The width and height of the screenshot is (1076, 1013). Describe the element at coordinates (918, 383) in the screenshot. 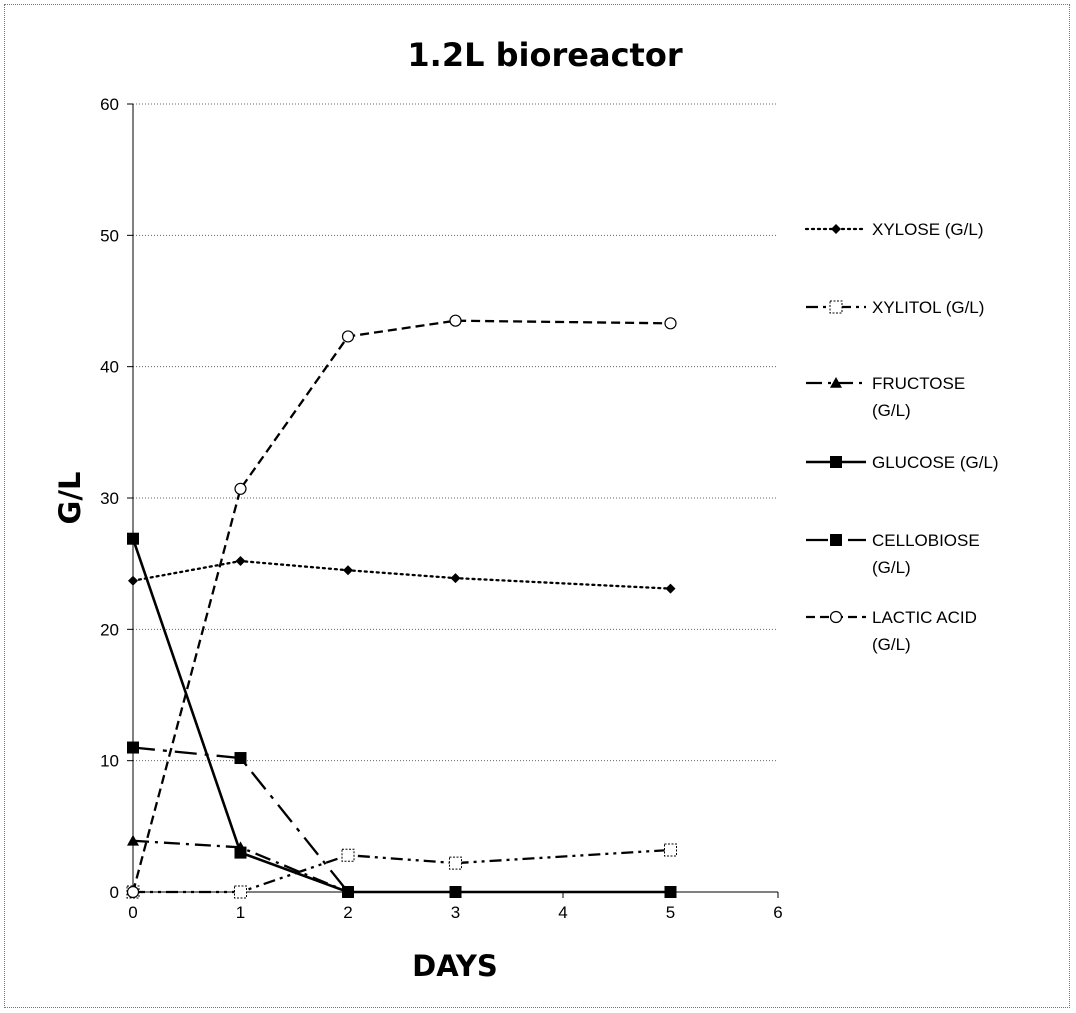

I see `legend-label: FRUCTOSE` at that location.